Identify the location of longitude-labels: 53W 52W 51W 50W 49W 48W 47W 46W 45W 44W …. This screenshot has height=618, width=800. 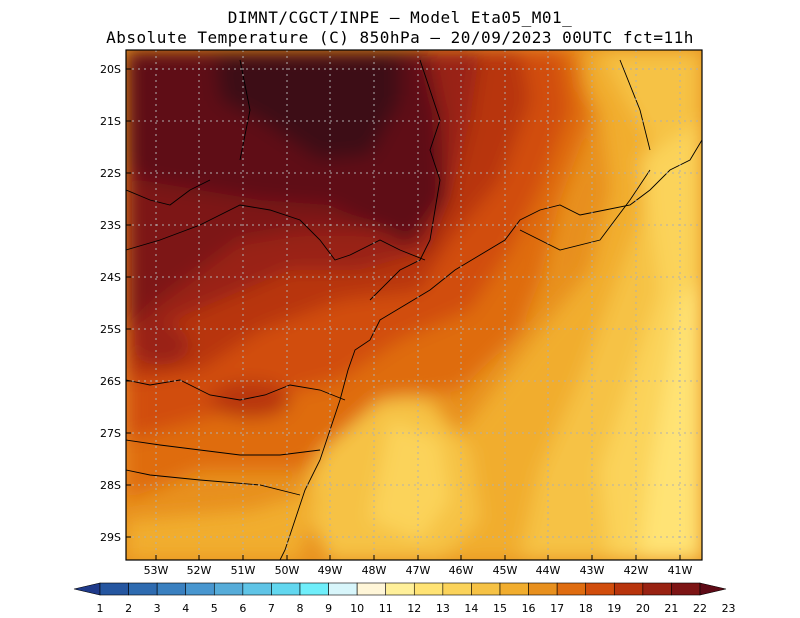
(418, 570).